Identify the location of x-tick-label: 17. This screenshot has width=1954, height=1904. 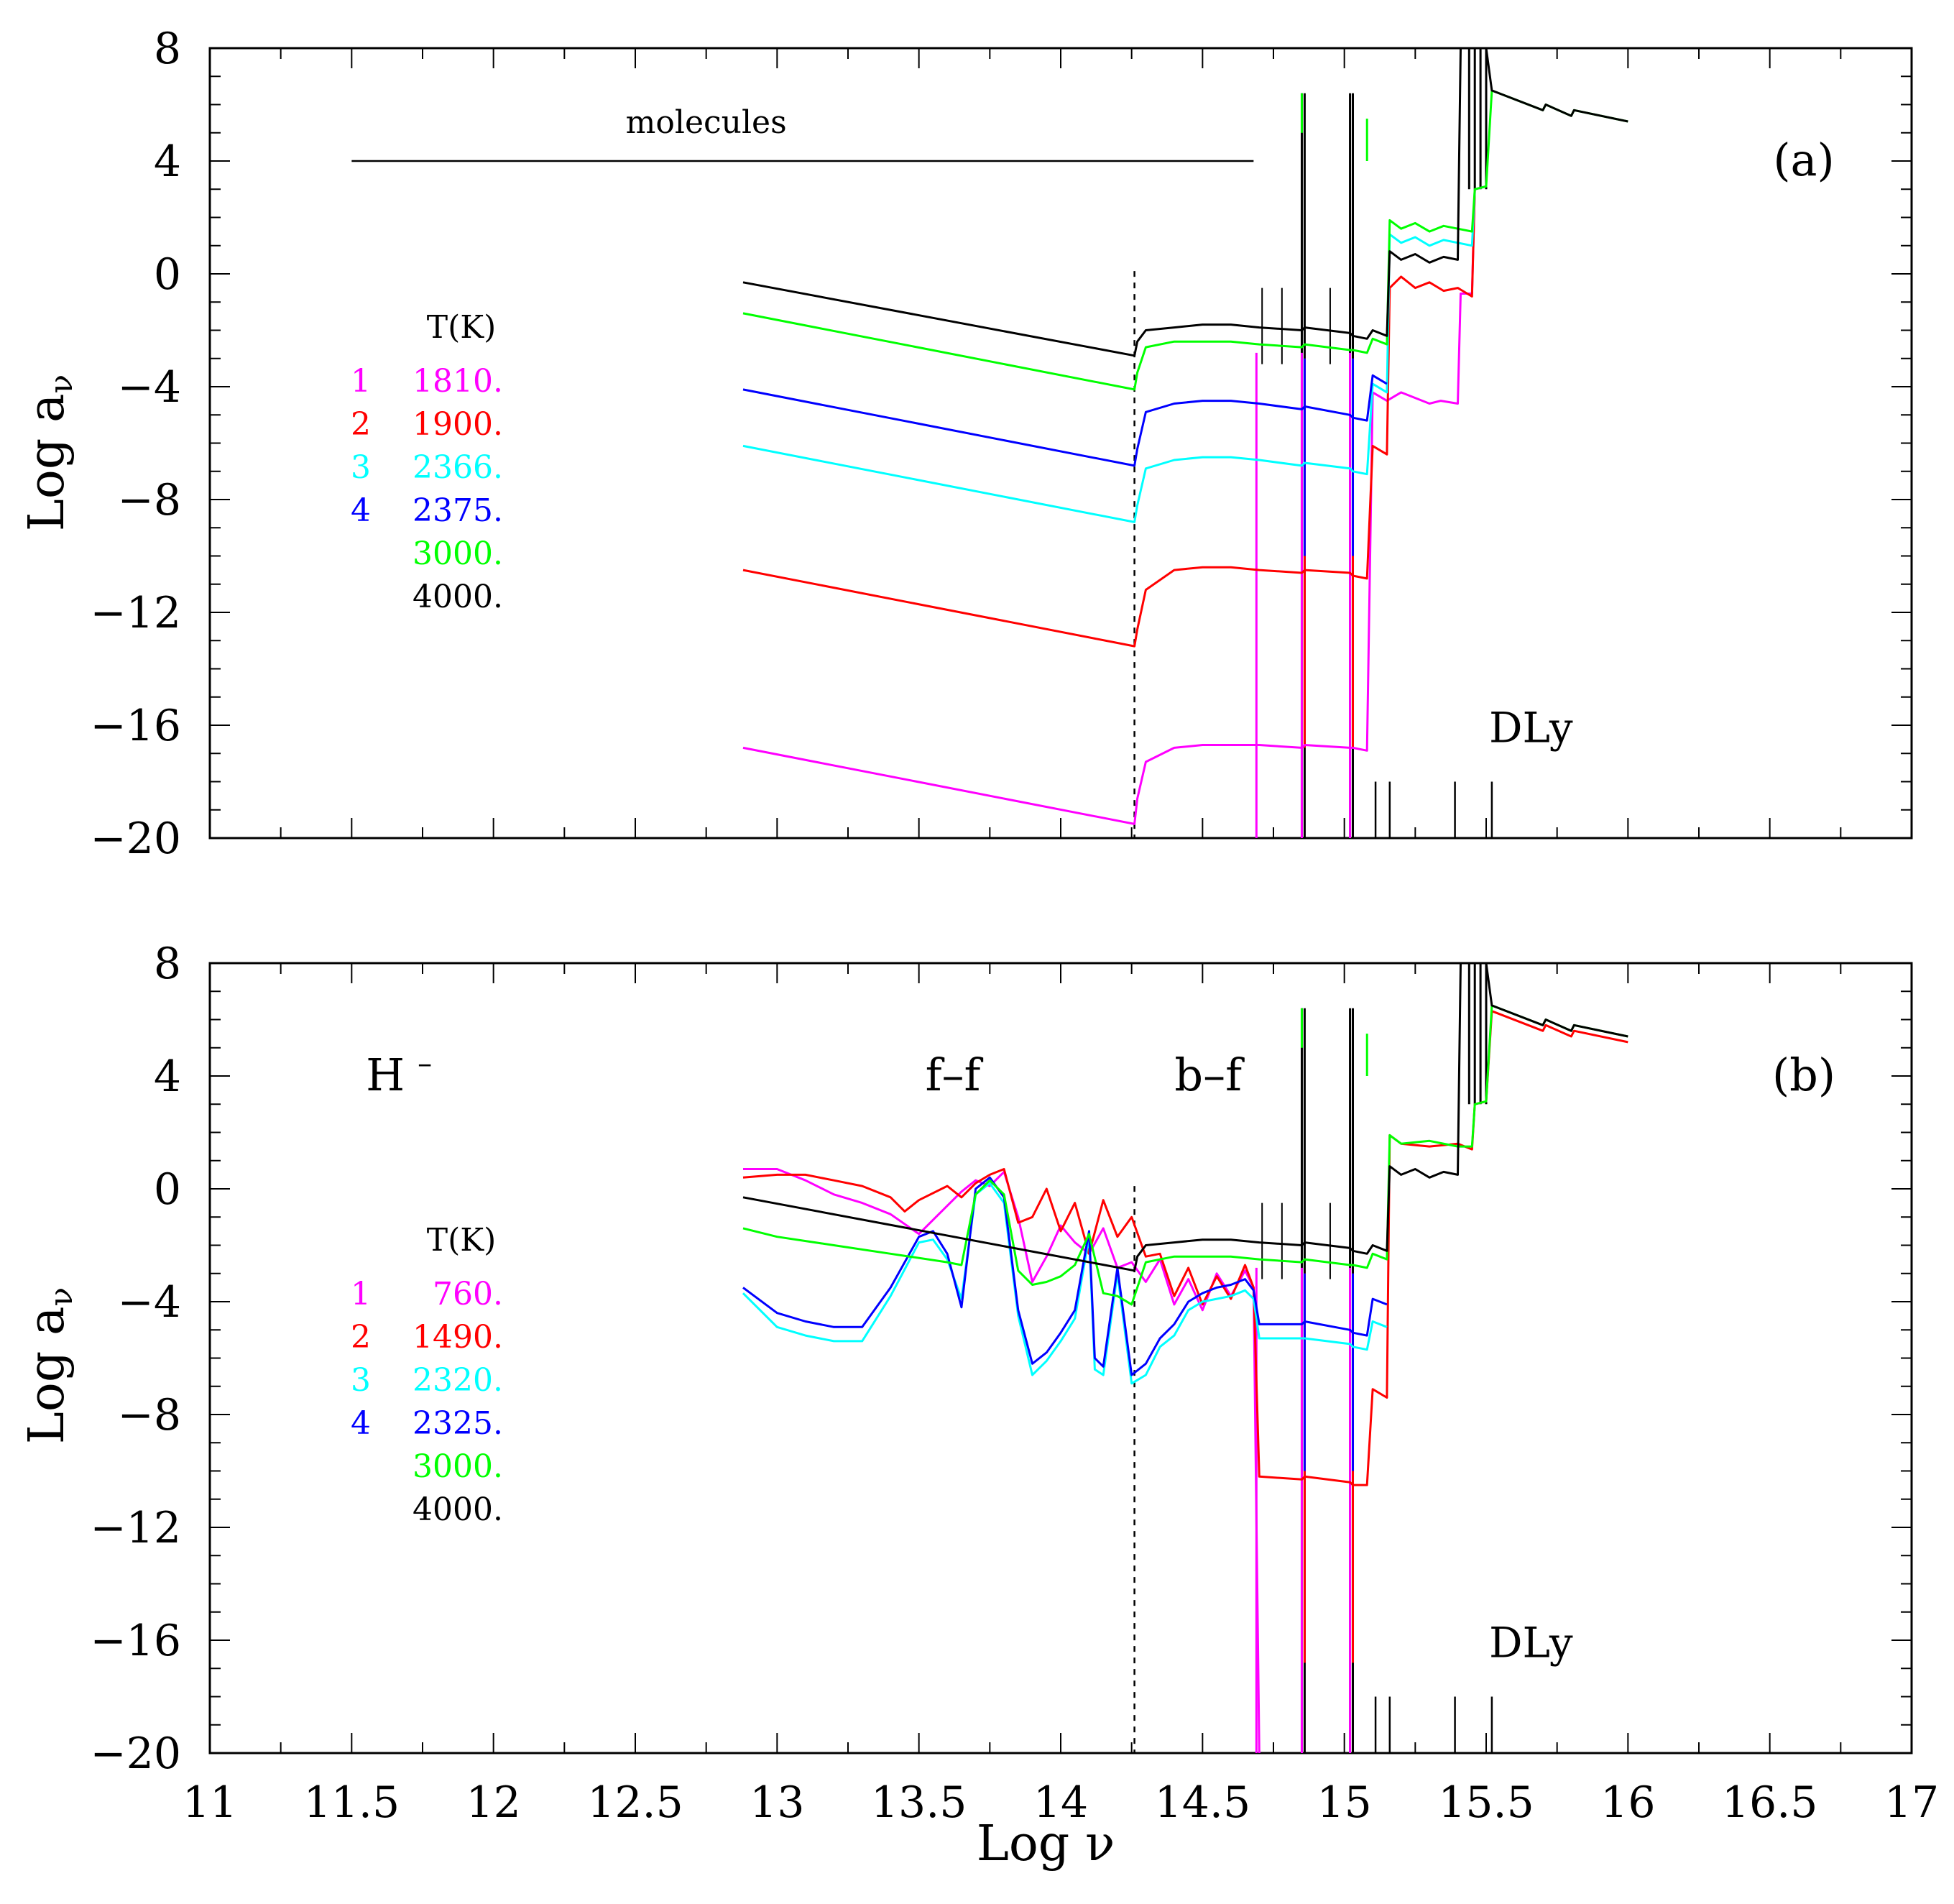
(1911, 1802).